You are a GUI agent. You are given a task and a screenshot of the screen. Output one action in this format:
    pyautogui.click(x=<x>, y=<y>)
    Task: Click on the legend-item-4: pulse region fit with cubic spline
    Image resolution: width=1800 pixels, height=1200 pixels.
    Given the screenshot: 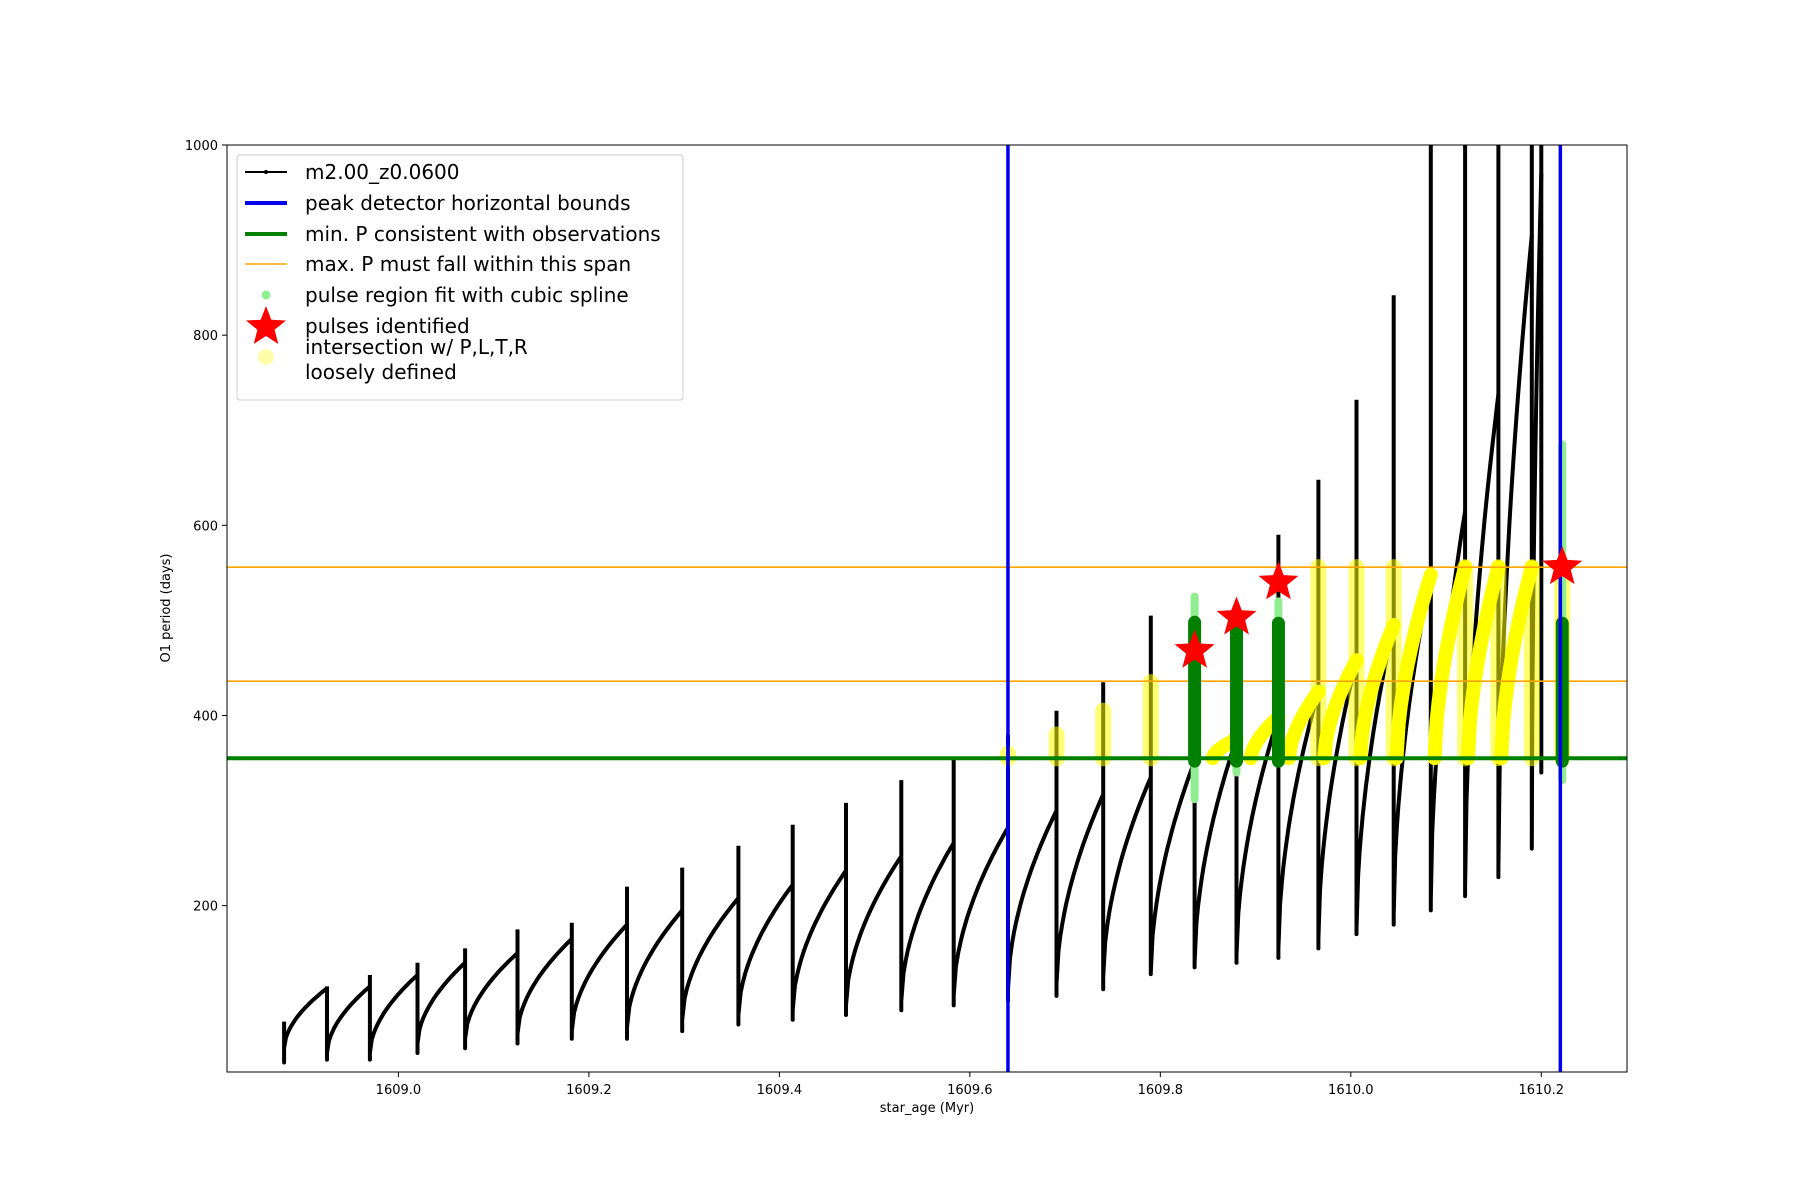 What is the action you would take?
    pyautogui.click(x=445, y=295)
    